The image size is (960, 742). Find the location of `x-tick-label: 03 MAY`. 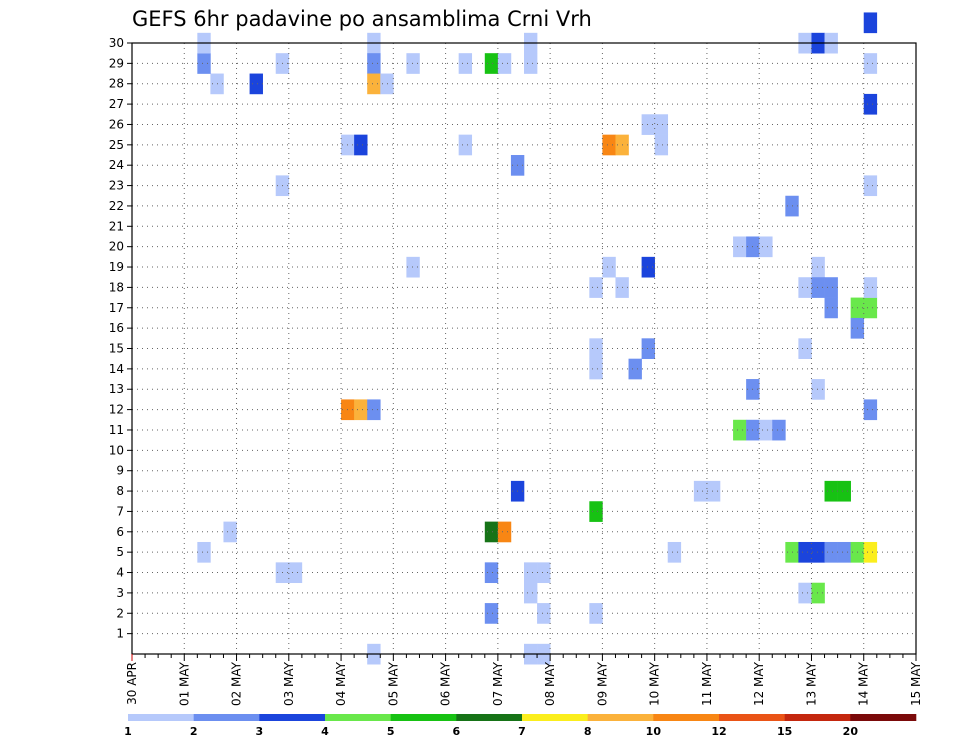

x-tick-label: 03 MAY is located at coordinates (289, 683).